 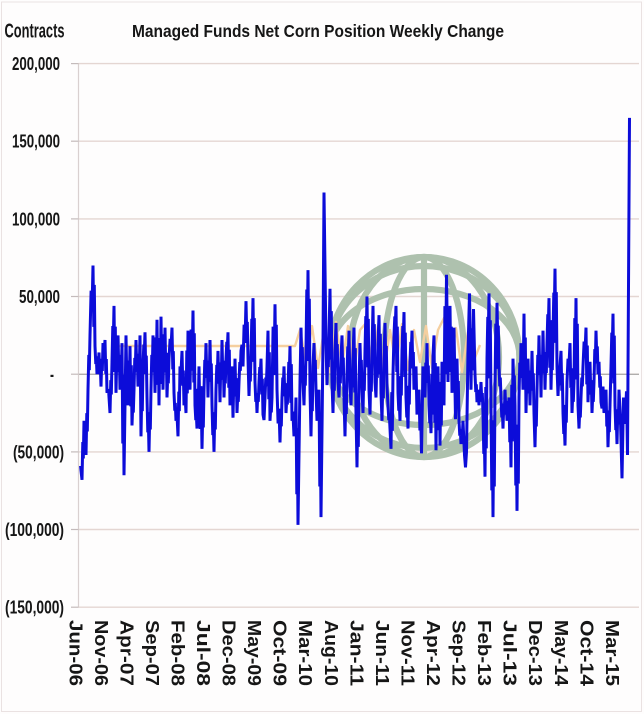 I want to click on svg-text: 150,000, so click(x=36, y=141).